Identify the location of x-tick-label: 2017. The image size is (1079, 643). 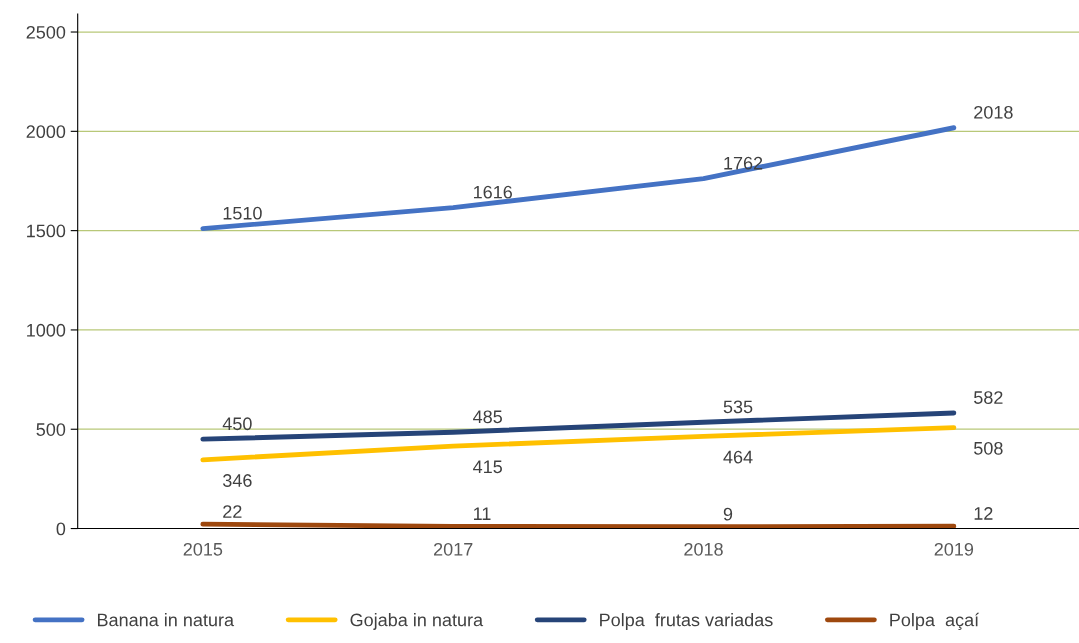
(453, 549).